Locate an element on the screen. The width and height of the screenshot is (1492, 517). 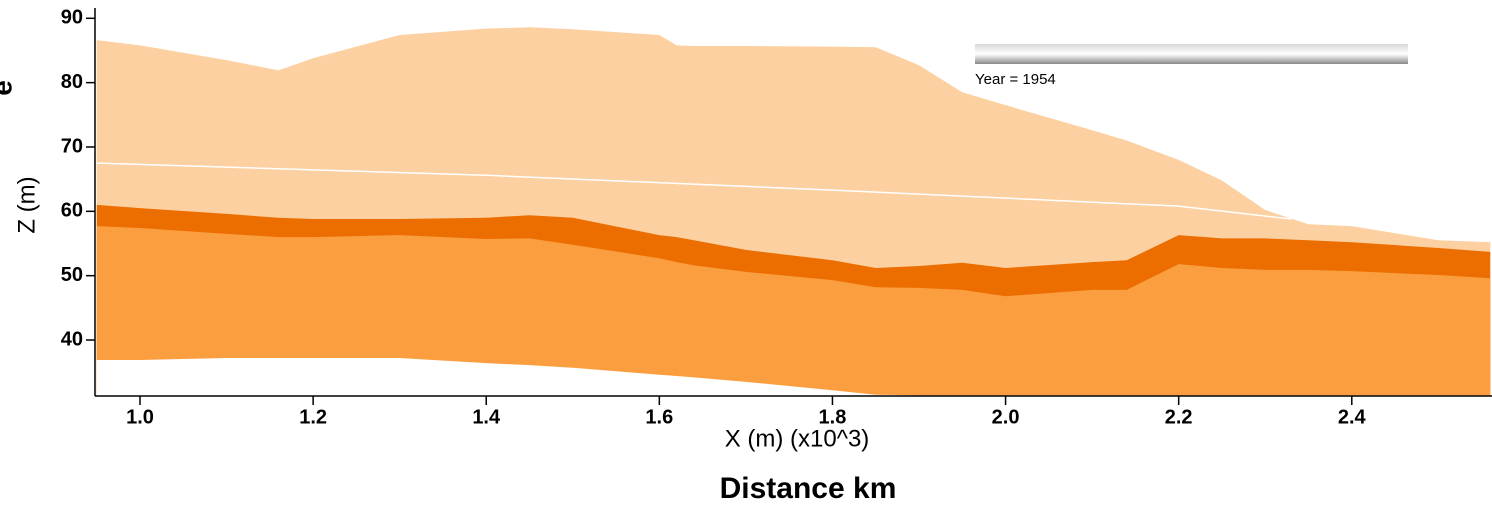
y-tick-label: 60 is located at coordinates (72, 211).